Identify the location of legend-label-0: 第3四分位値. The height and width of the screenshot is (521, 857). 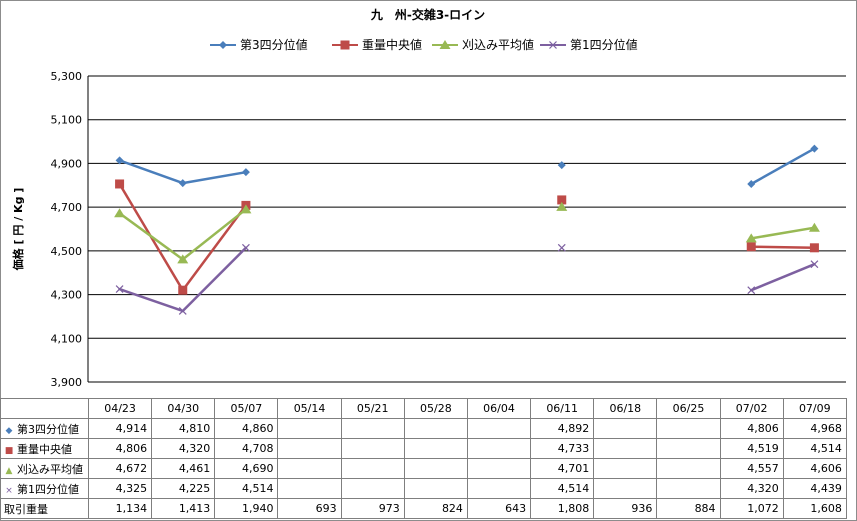
(274, 44).